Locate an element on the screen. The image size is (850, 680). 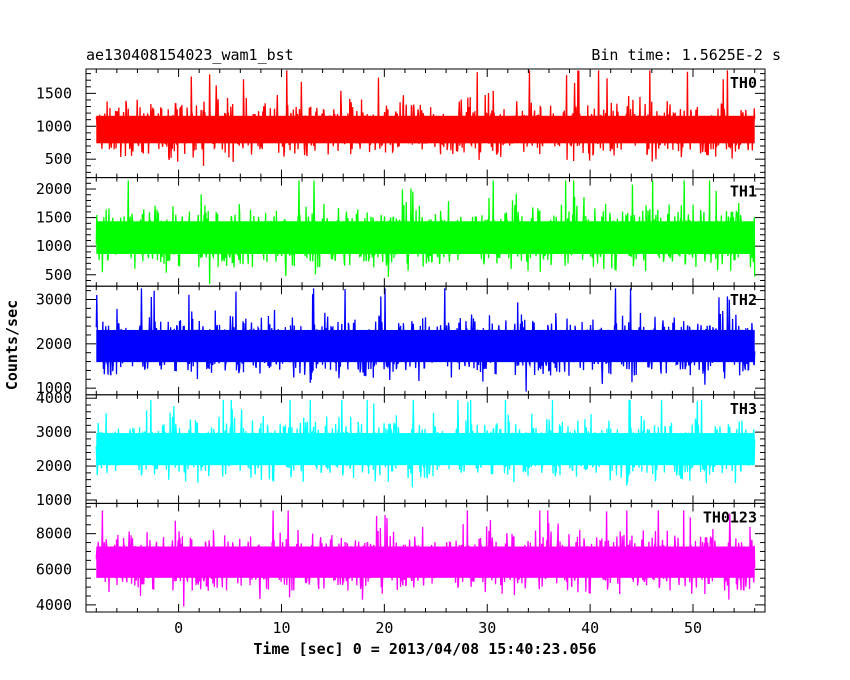
panel-th0: 500 1000 1500 TH0 is located at coordinates (401, 123).